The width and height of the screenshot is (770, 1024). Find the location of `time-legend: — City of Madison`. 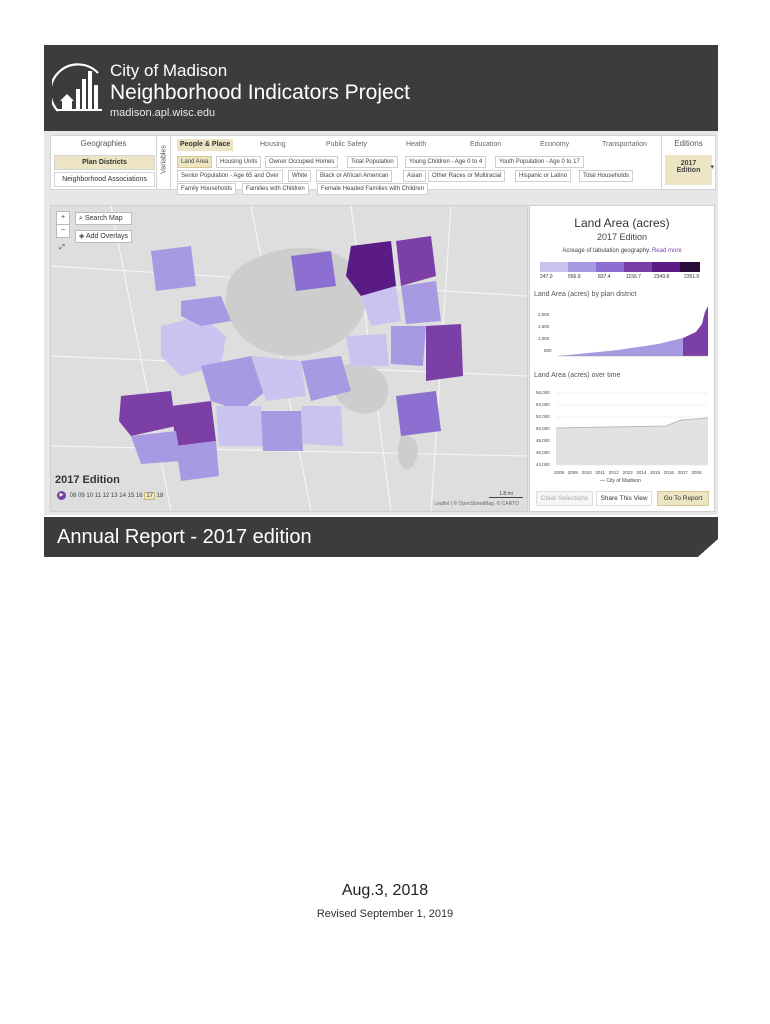

time-legend: — City of Madison is located at coordinates (620, 481).